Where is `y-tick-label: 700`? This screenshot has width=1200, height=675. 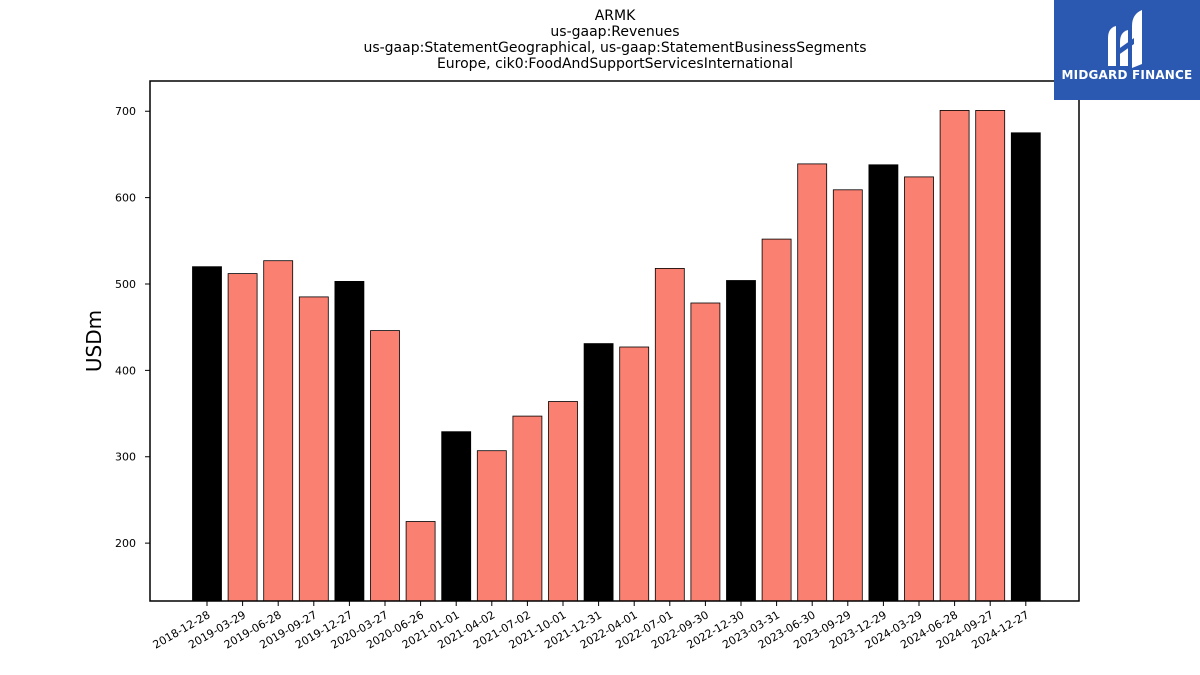 y-tick-label: 700 is located at coordinates (125, 111).